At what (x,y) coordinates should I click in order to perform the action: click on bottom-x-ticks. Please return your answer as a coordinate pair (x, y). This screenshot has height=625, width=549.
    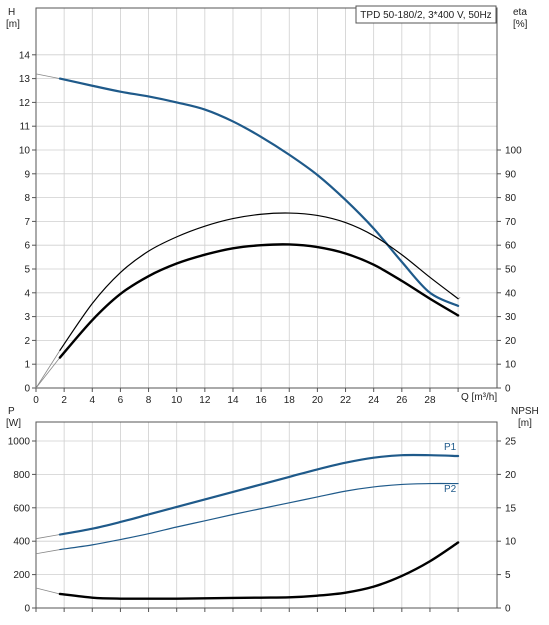
    Looking at the image, I should click on (247, 610).